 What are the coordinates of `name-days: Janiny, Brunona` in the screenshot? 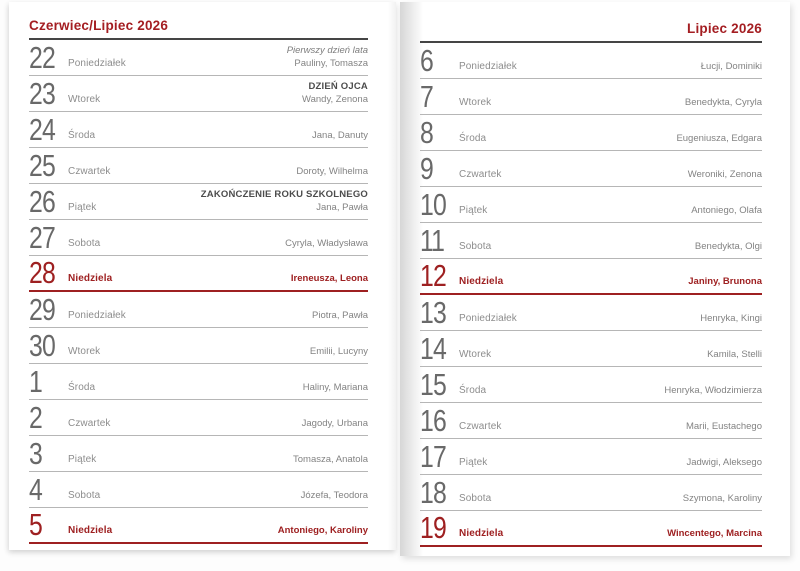 It's located at (725, 281).